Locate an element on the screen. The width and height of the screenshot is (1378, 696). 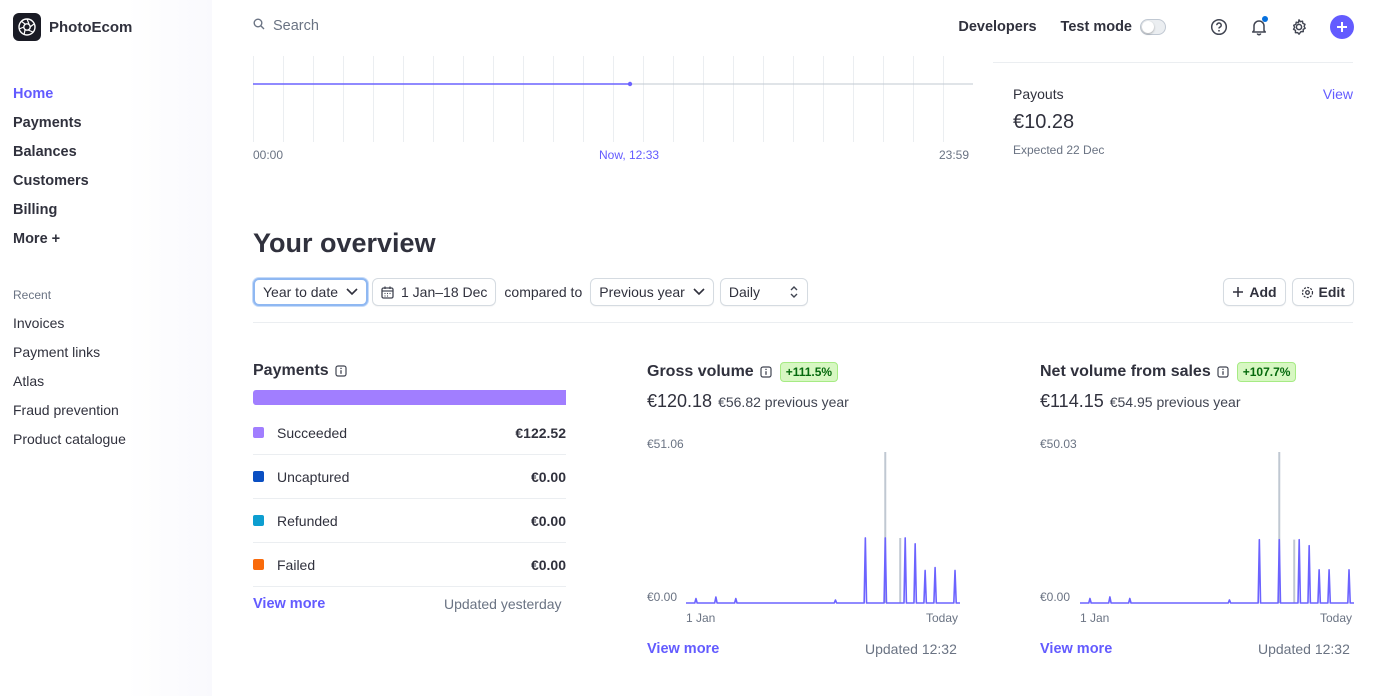
today-chart-now-point is located at coordinates (630, 84).